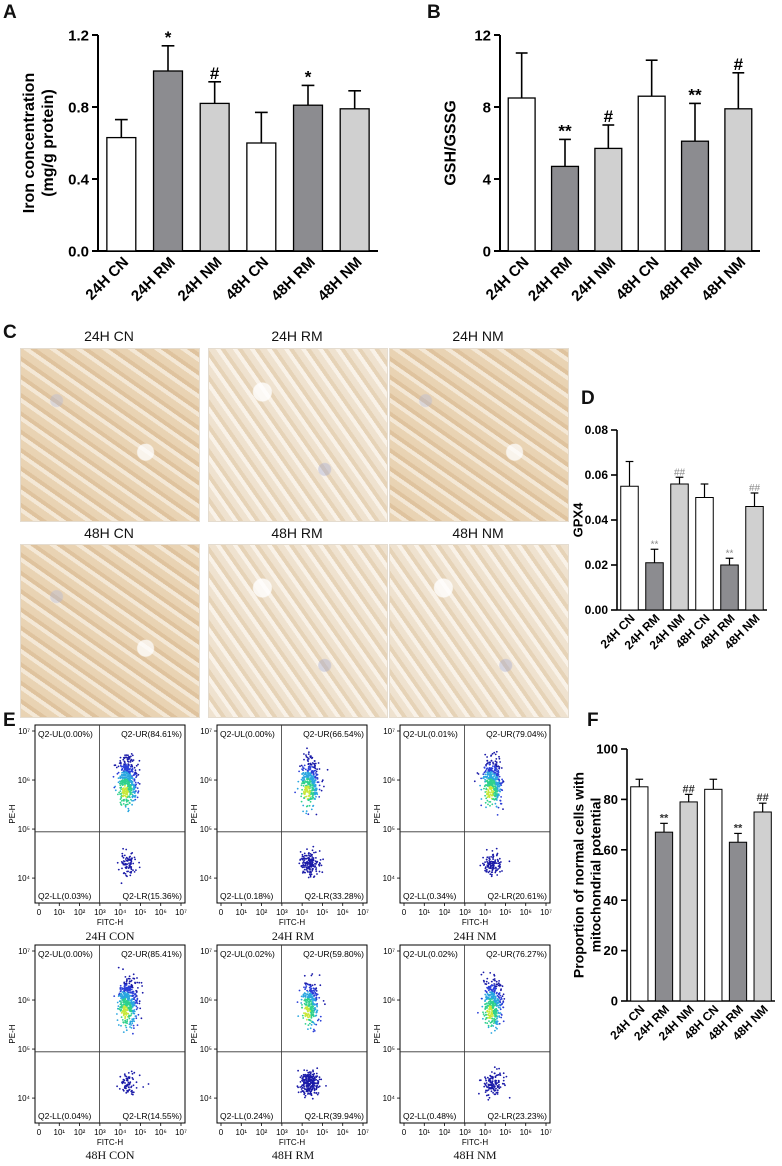  Describe the element at coordinates (465, 1132) in the screenshot. I see `x-tick-label: 10³` at that location.